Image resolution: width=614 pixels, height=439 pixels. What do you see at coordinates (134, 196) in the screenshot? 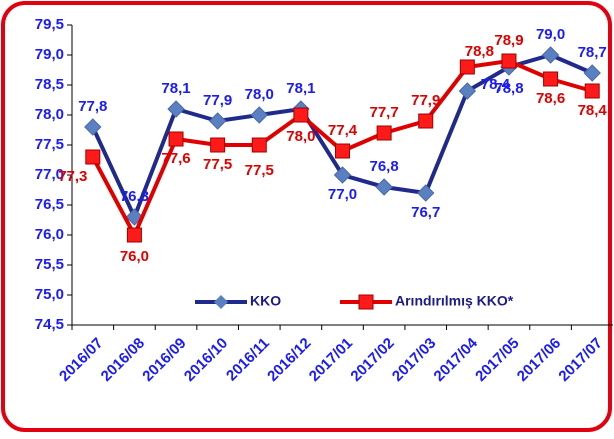
I see `data-label: 76,3` at bounding box center [134, 196].